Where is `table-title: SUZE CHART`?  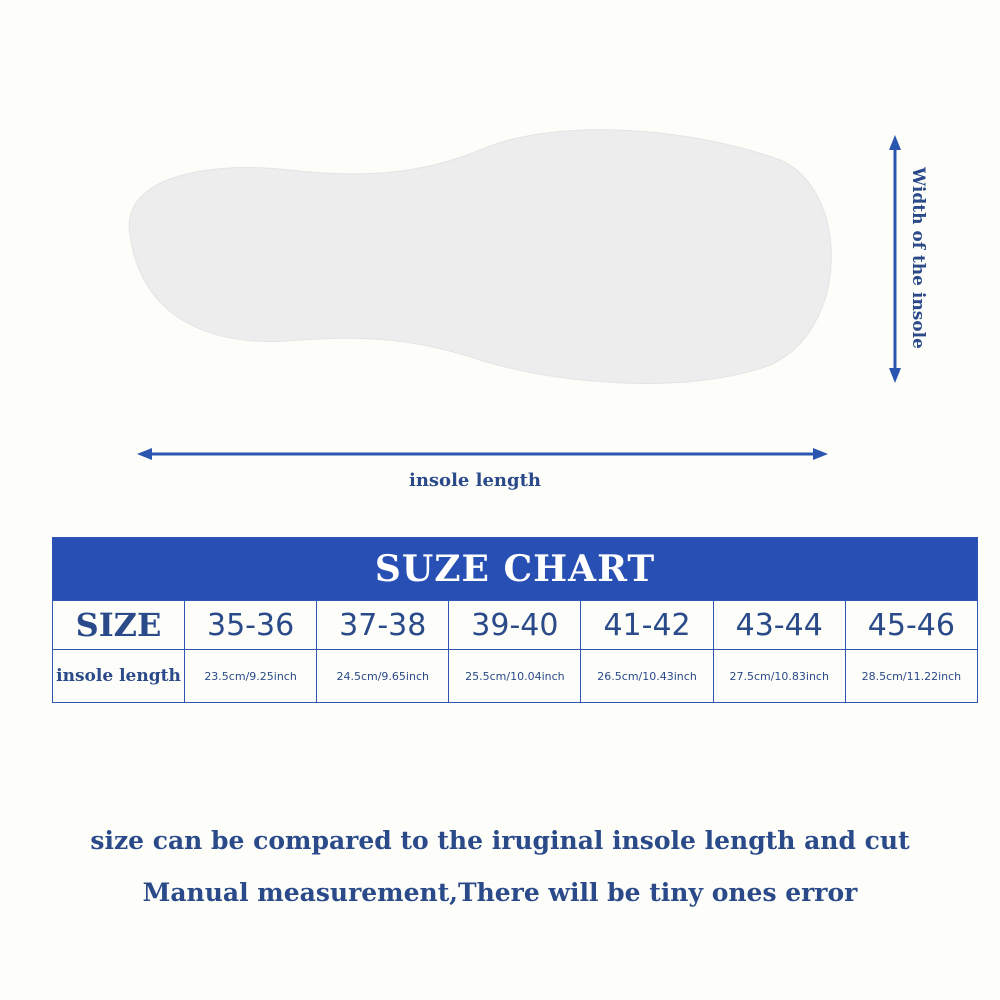
table-title: SUZE CHART is located at coordinates (515, 569).